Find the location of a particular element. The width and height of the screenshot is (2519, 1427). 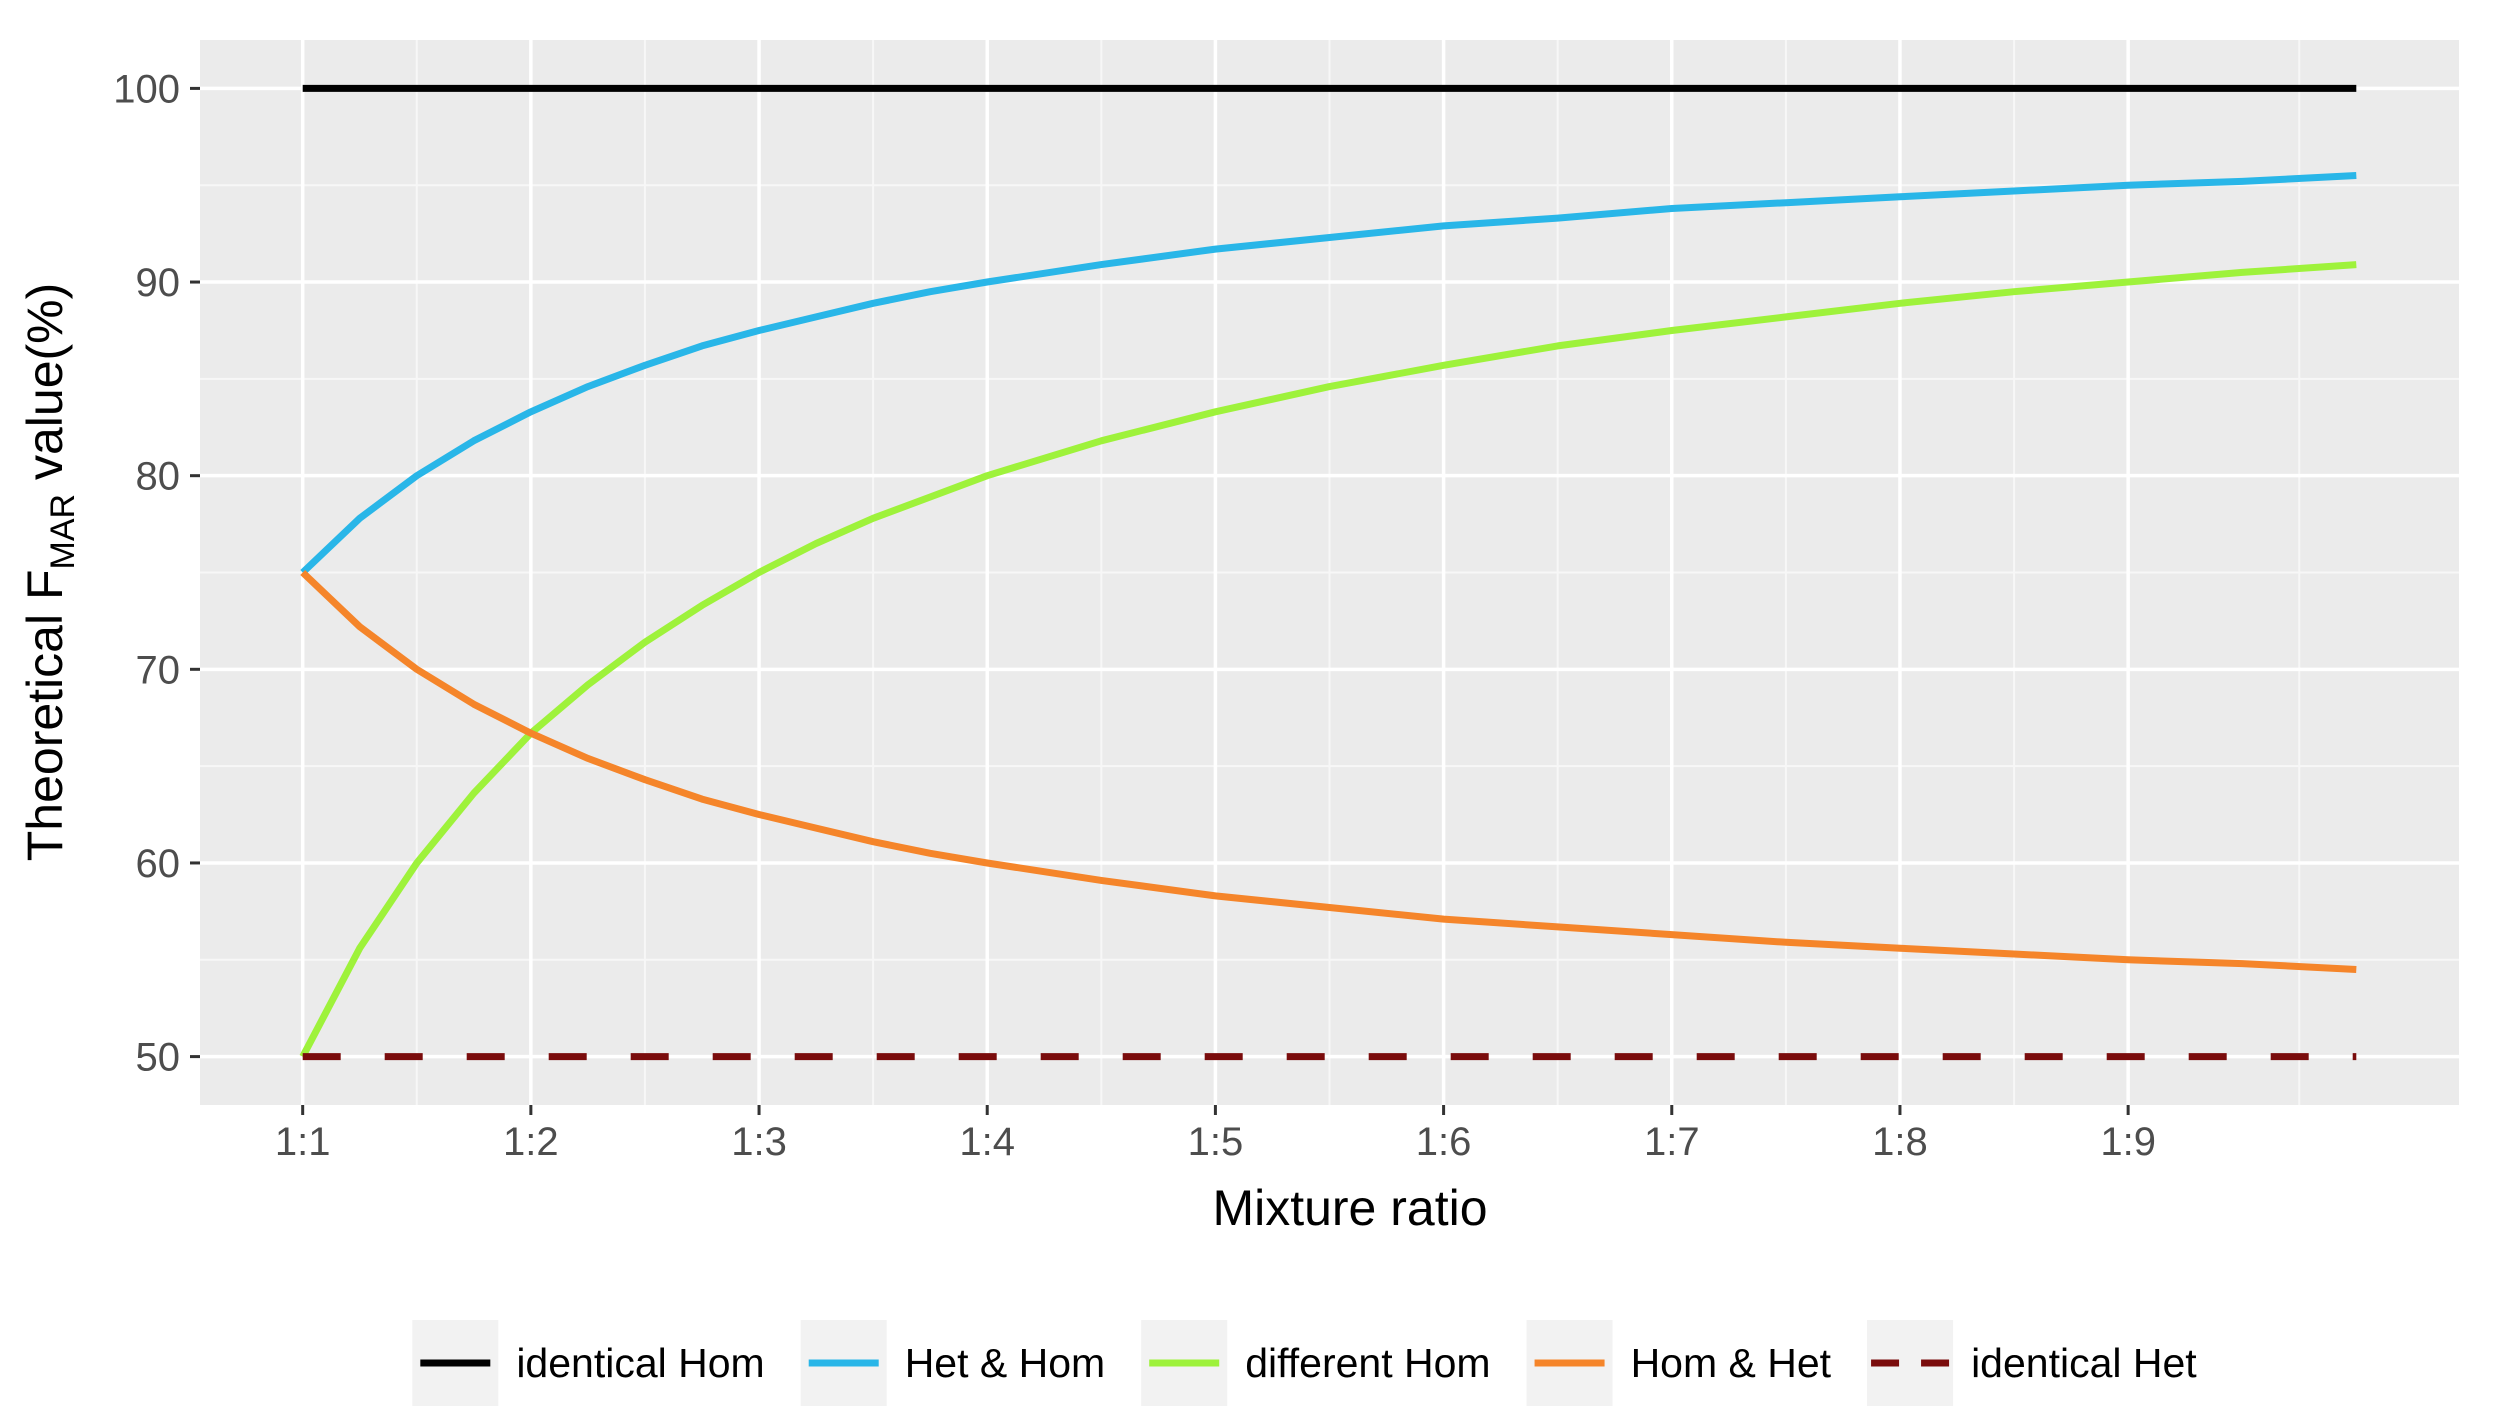

y-tick-label: 100 is located at coordinates (146, 89).